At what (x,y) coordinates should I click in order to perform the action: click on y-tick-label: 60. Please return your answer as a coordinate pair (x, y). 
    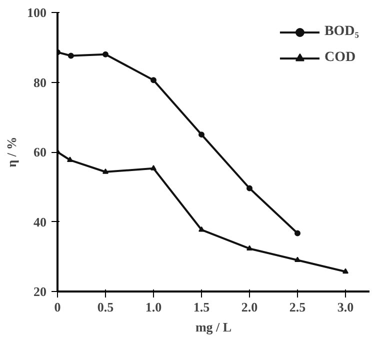
    Looking at the image, I should click on (40, 152).